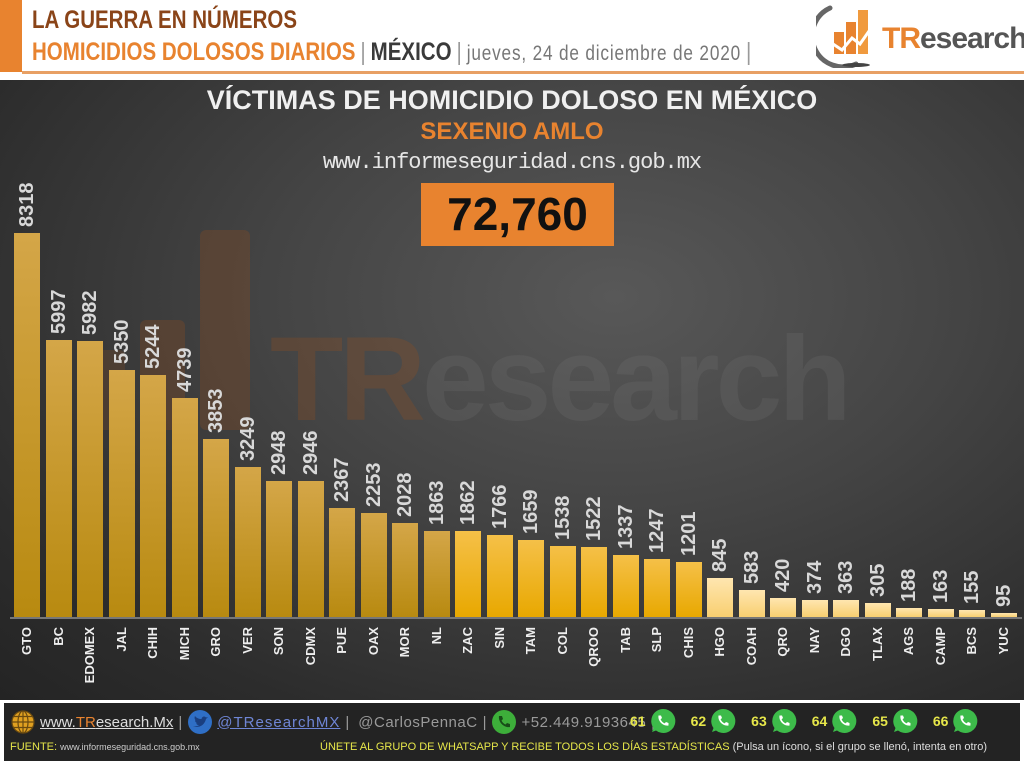  I want to click on twitter-link: @TResearchMX, so click(279, 722).